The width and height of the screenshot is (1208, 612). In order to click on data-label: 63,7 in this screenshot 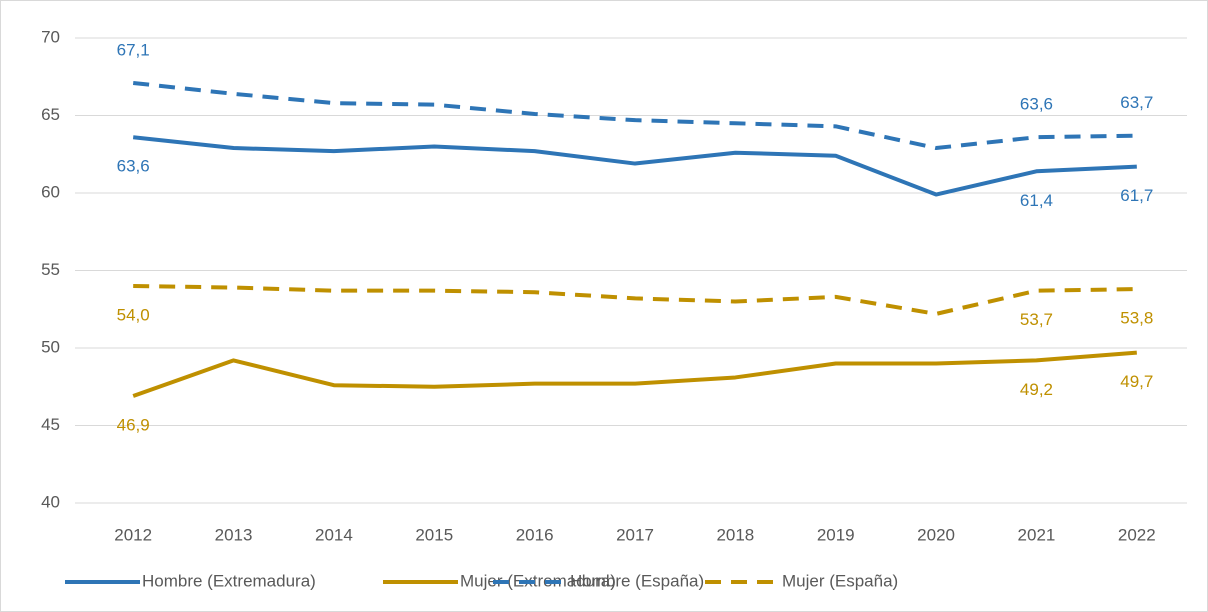, I will do `click(1136, 102)`.